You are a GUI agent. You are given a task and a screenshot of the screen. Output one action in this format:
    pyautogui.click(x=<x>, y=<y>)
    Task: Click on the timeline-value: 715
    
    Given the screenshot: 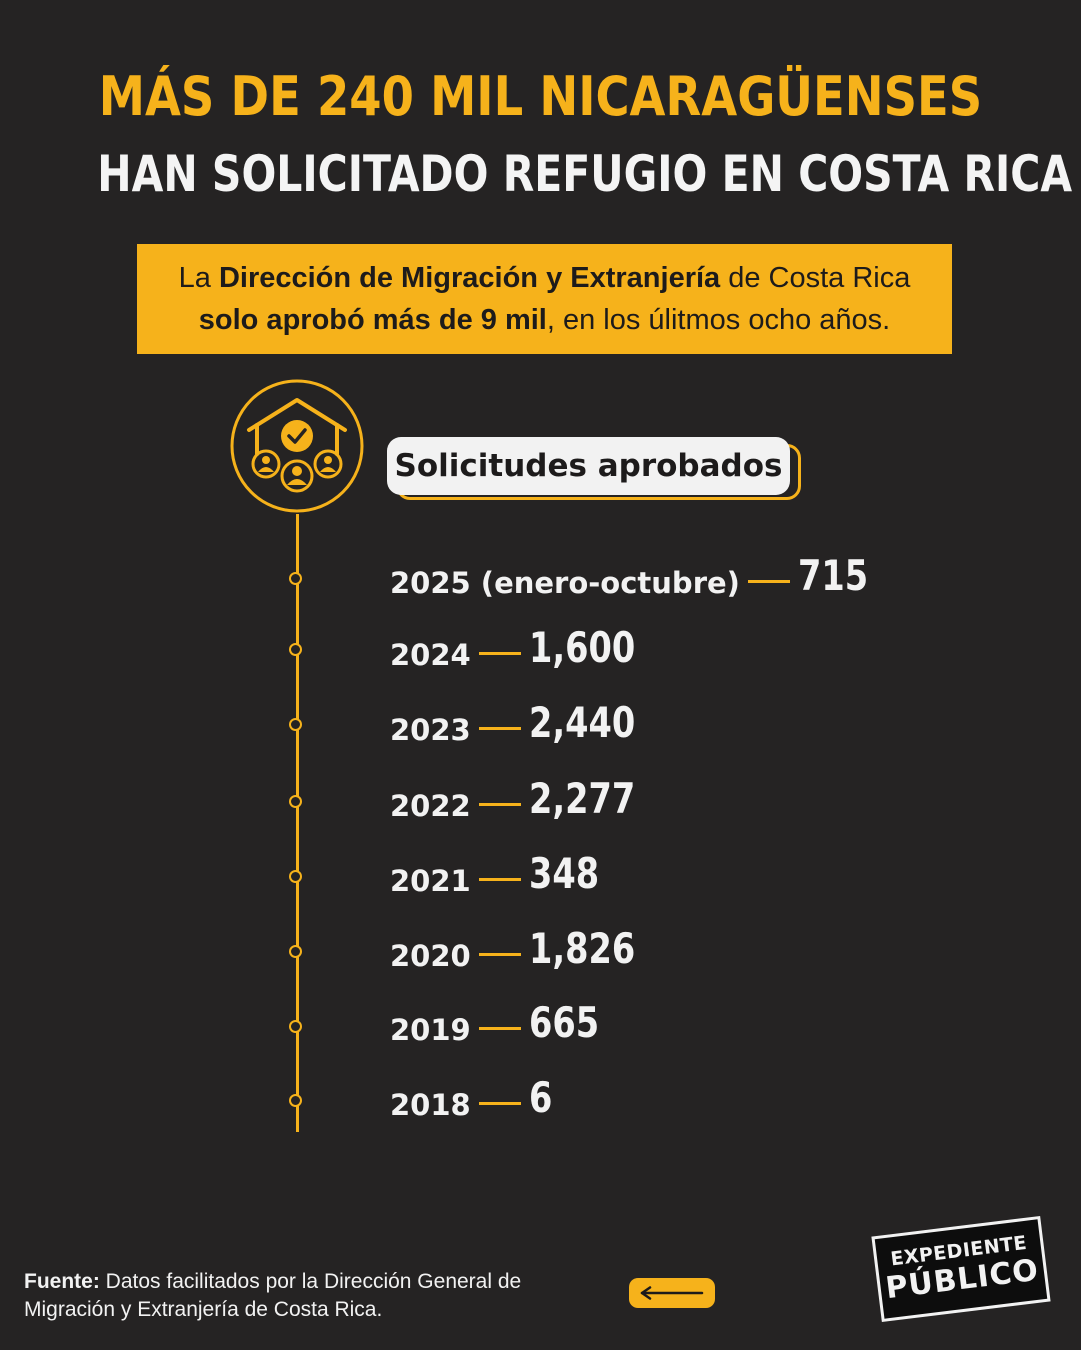 What is the action you would take?
    pyautogui.click(x=833, y=575)
    